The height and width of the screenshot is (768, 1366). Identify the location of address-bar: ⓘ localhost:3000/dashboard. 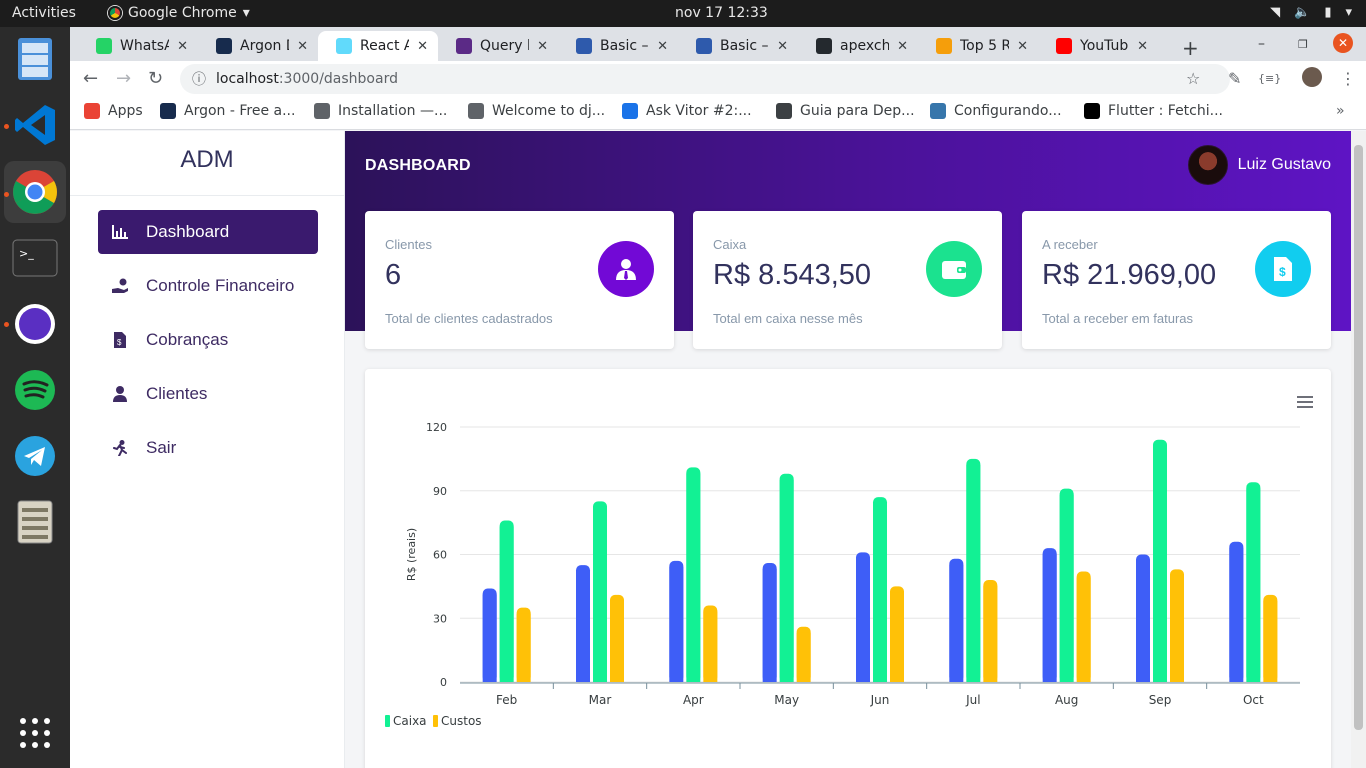
(705, 79).